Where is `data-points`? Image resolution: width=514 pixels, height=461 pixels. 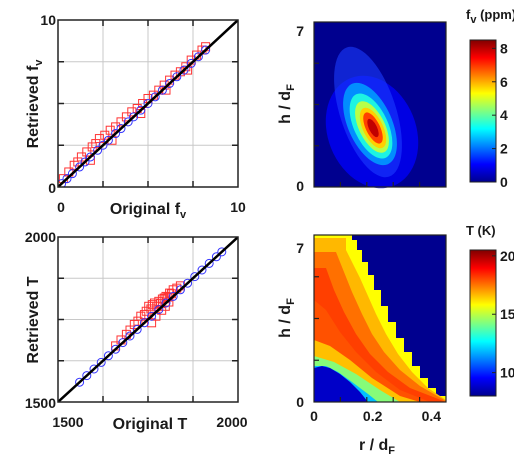
data-points is located at coordinates (151, 317).